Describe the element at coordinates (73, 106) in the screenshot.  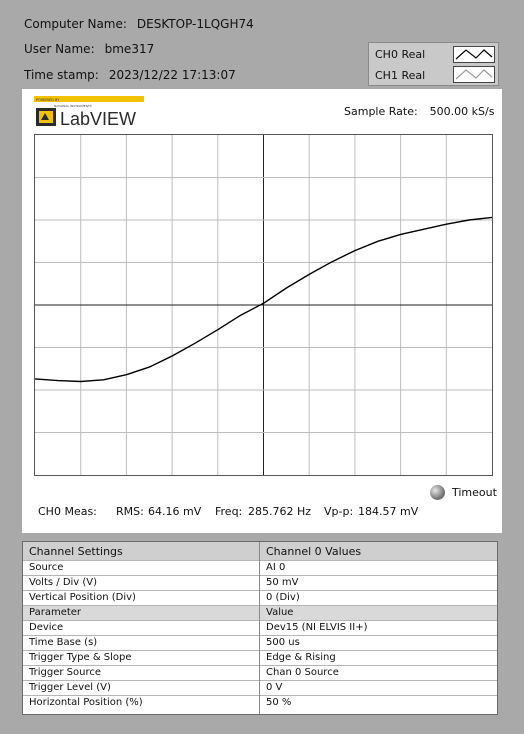
I see `logo-sub-text: NATIONAL INSTRUMENTS` at that location.